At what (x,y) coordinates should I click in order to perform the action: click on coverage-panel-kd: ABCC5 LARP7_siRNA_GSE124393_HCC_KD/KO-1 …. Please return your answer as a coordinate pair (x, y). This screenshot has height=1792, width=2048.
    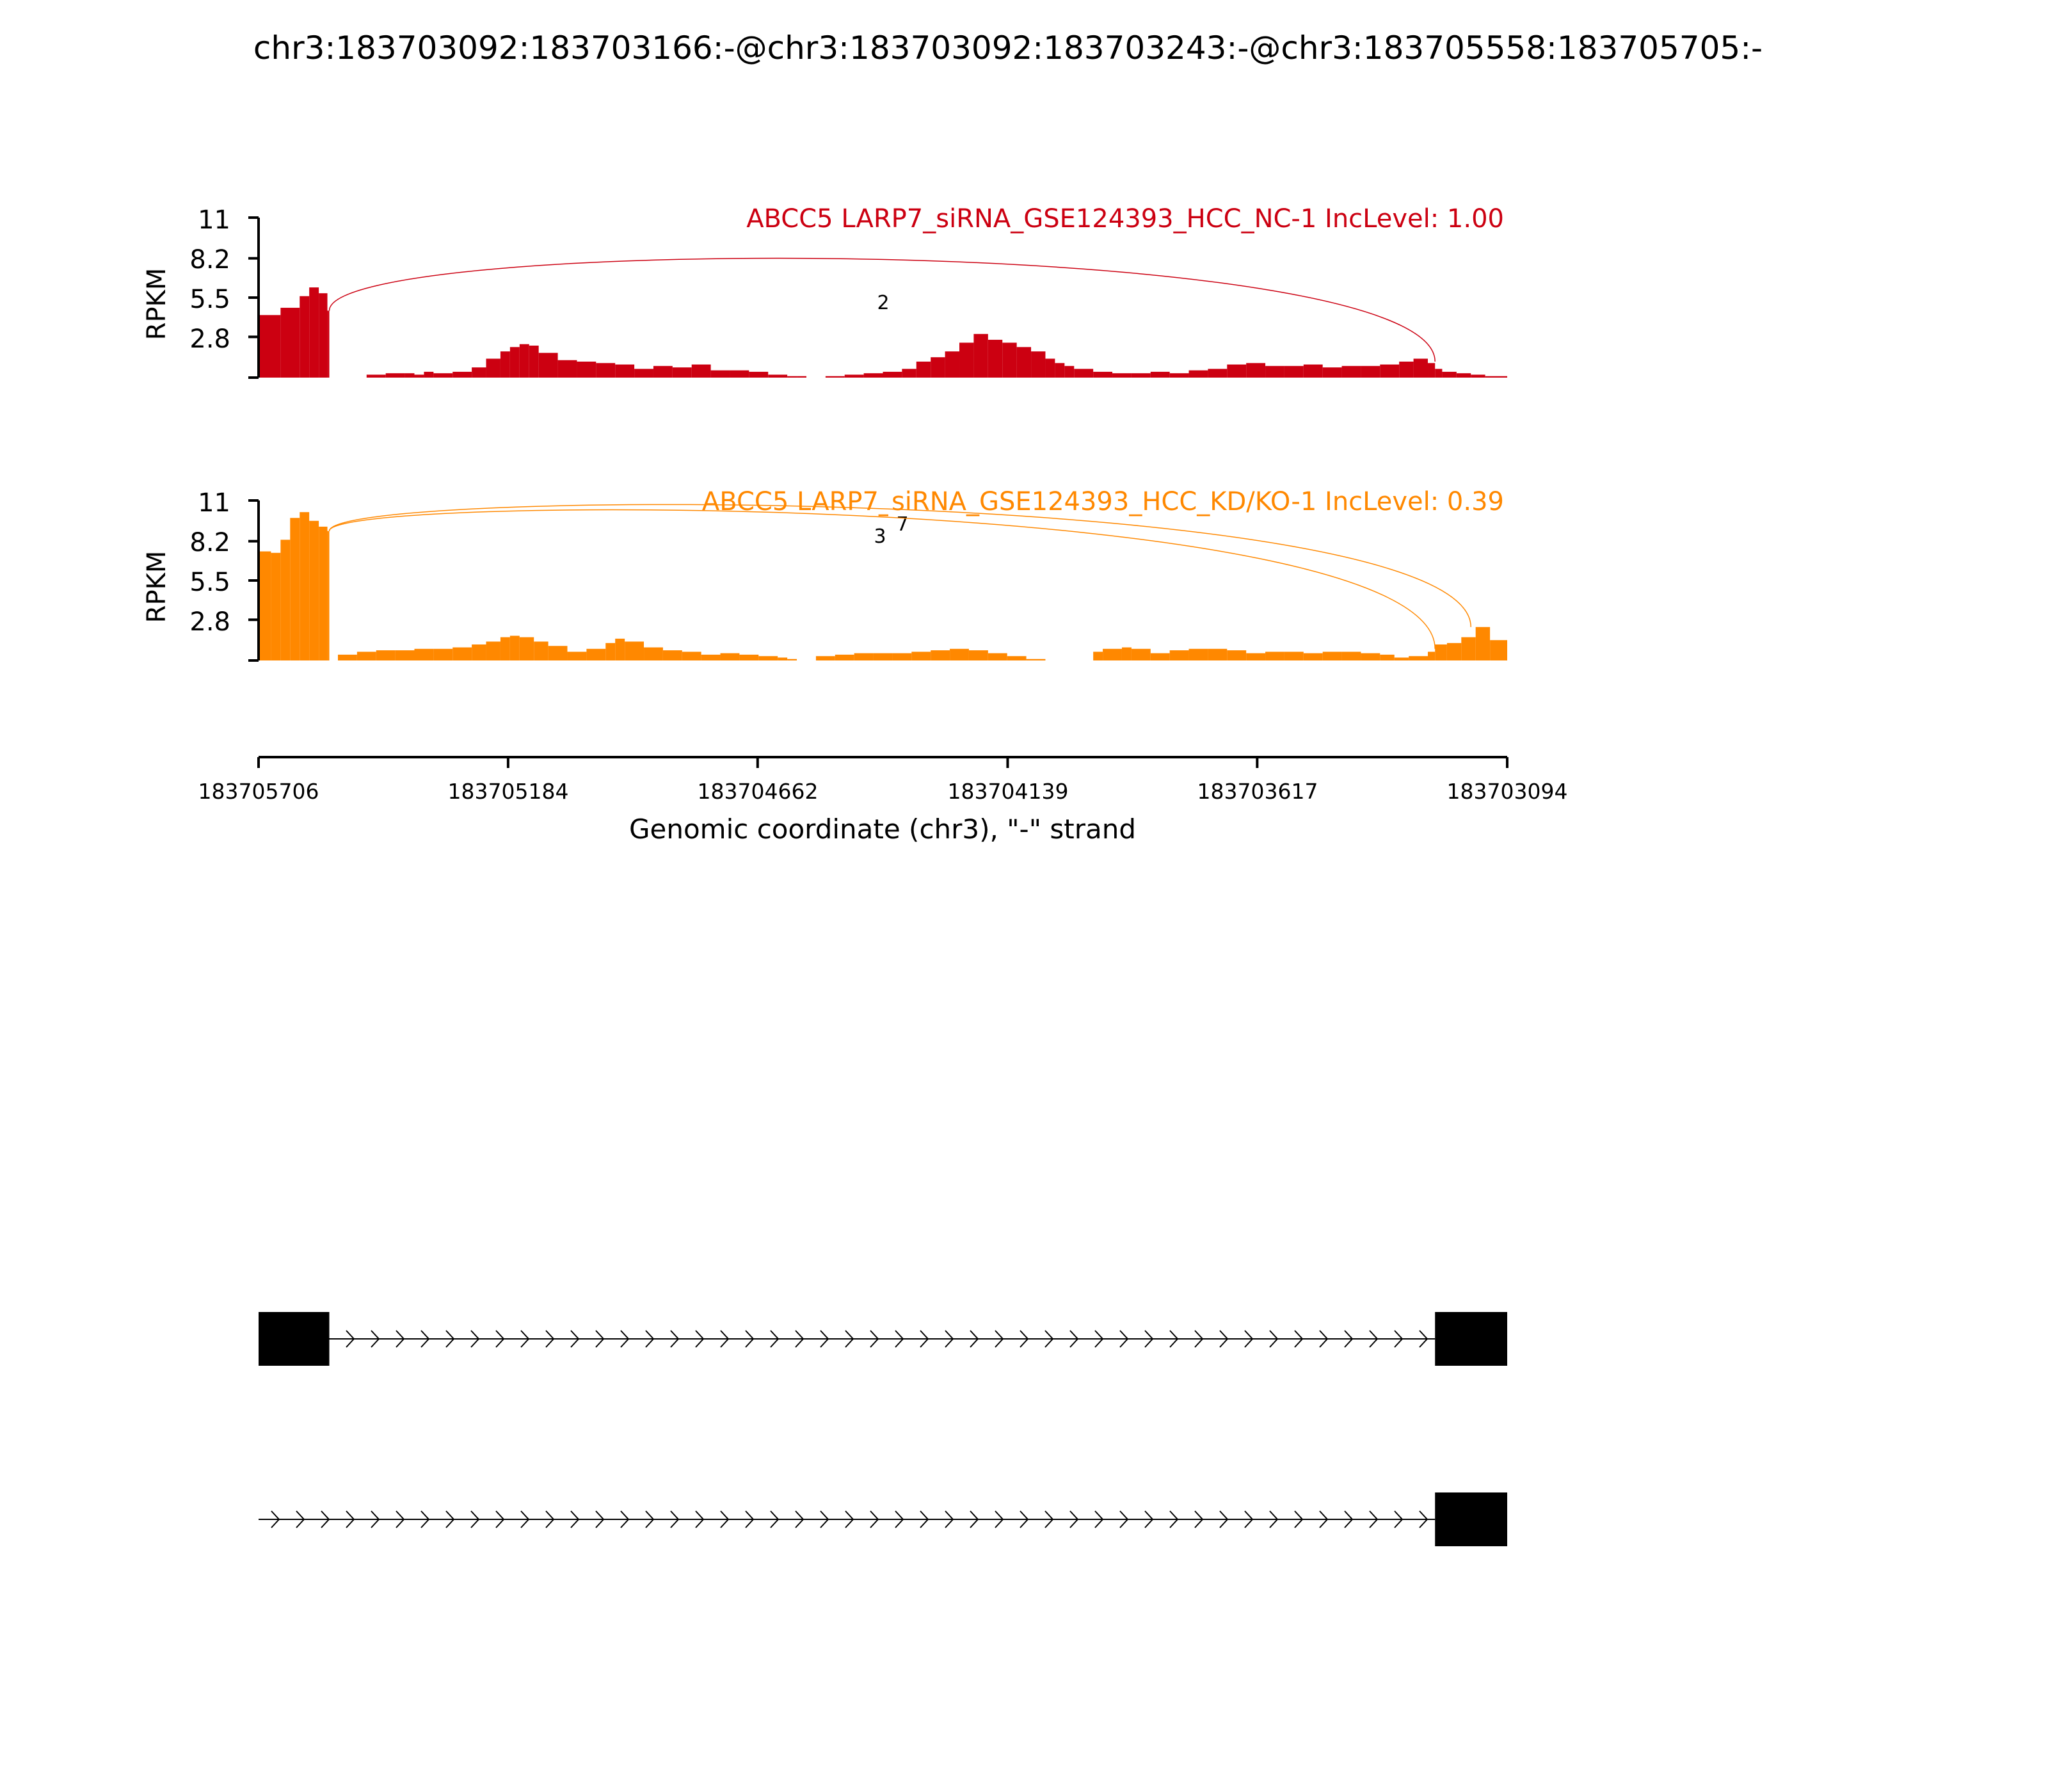
    Looking at the image, I should click on (824, 574).